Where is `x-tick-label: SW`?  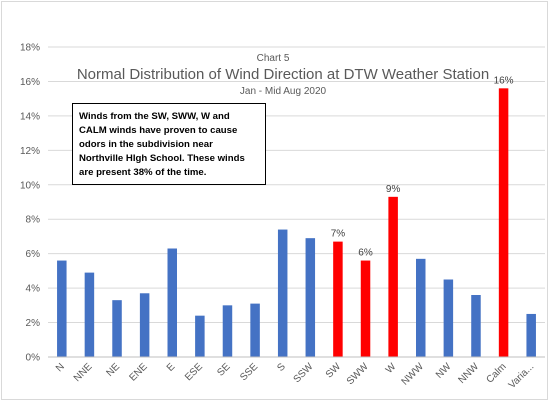
x-tick-label: SW is located at coordinates (334, 371).